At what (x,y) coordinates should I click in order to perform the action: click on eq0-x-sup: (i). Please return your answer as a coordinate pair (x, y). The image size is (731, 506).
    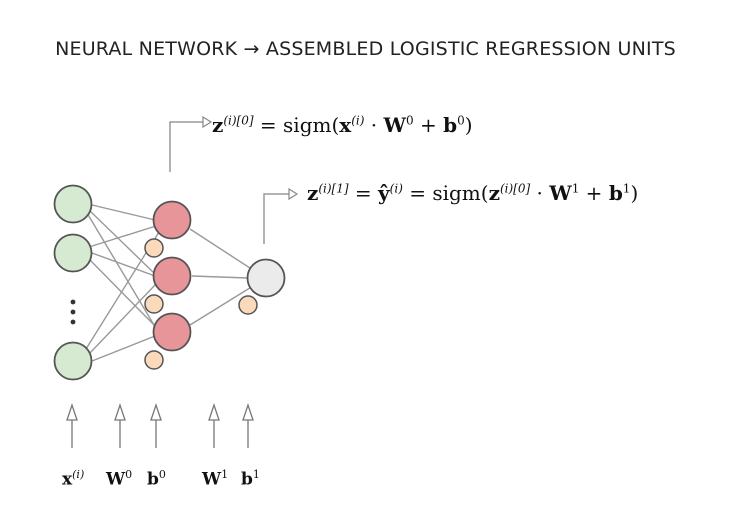
    Looking at the image, I should click on (358, 120).